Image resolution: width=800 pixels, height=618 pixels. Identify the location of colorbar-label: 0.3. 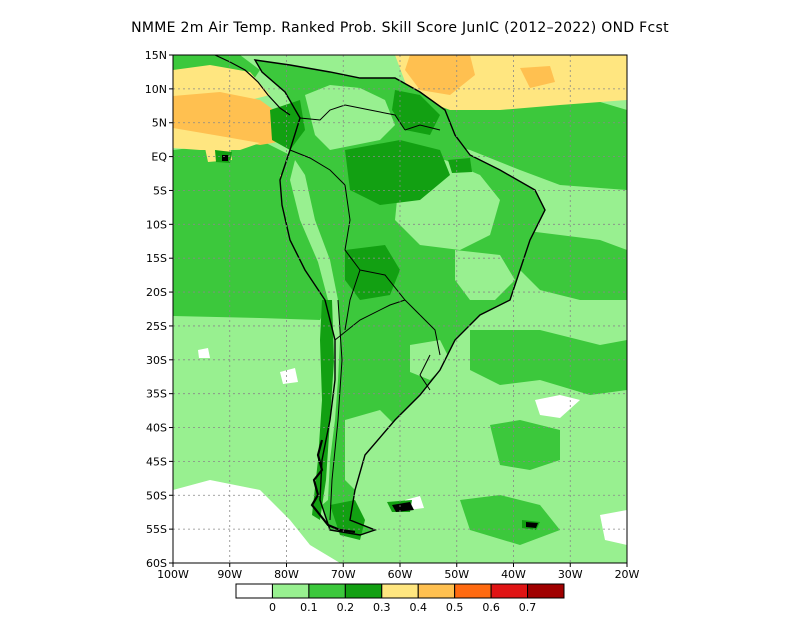
(382, 607).